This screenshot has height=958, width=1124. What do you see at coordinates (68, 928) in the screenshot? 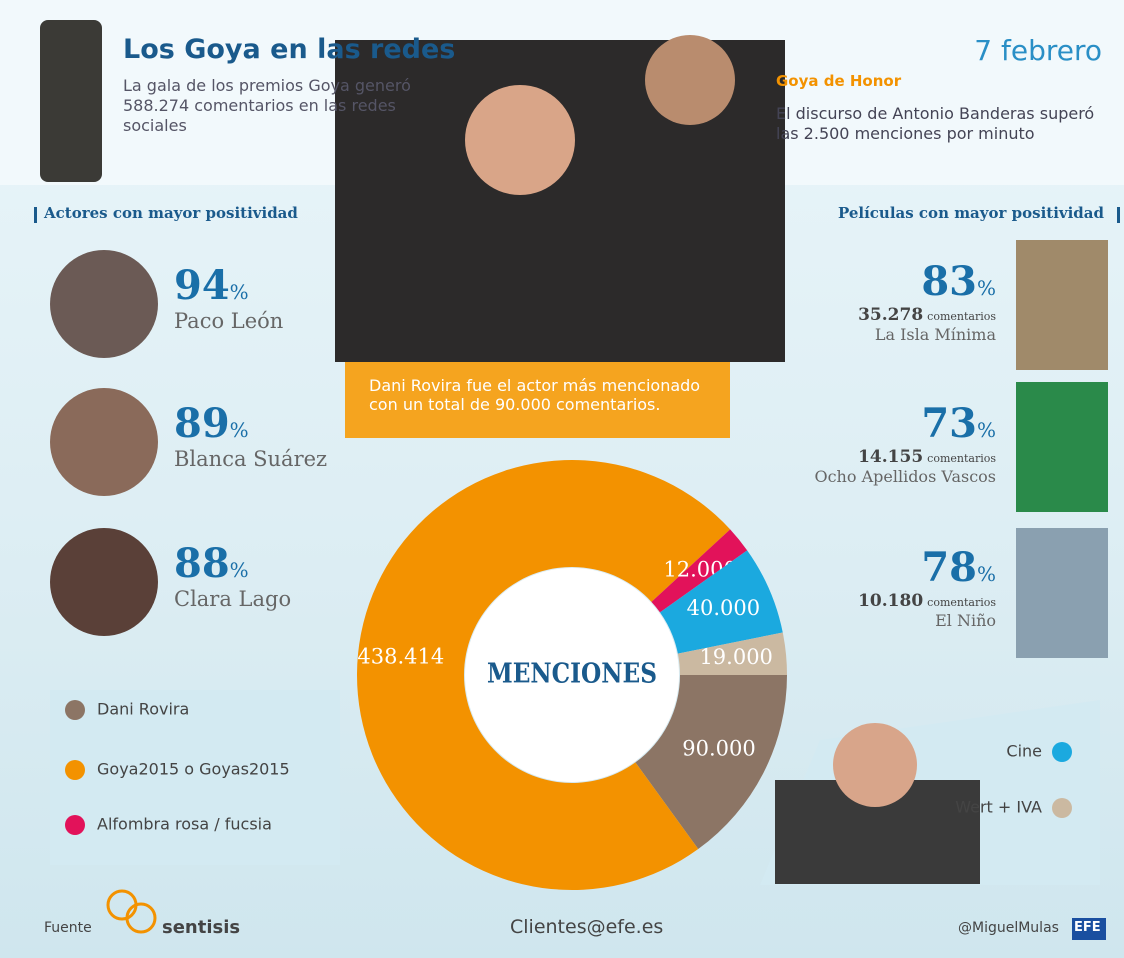
I see `source-label: Fuente` at bounding box center [68, 928].